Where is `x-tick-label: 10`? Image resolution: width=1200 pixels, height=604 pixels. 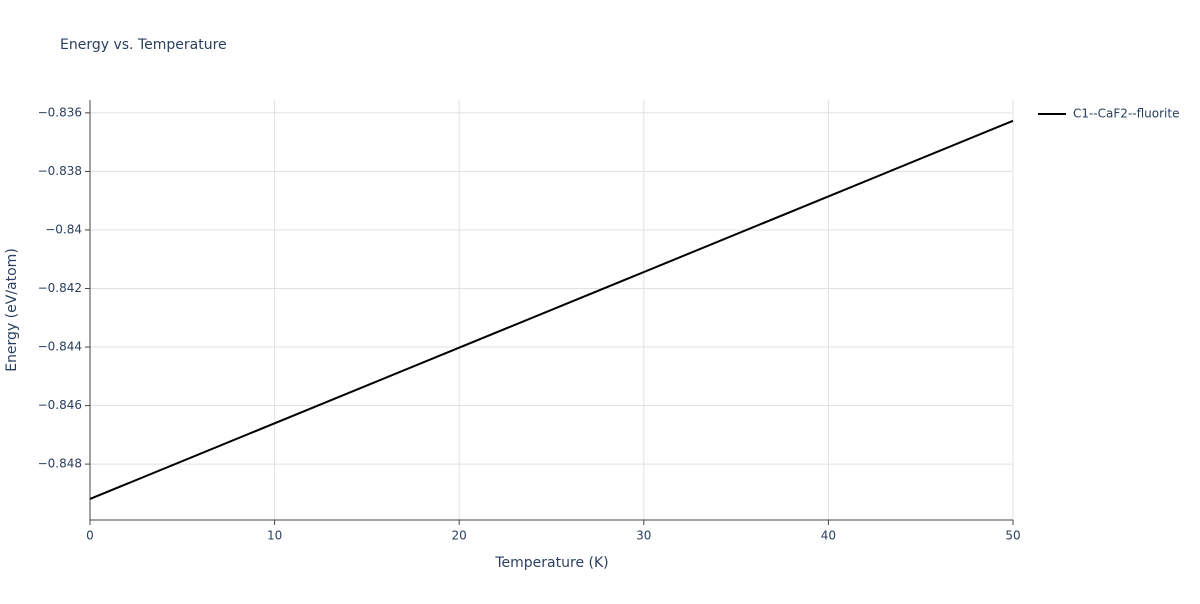
x-tick-label: 10 is located at coordinates (274, 536).